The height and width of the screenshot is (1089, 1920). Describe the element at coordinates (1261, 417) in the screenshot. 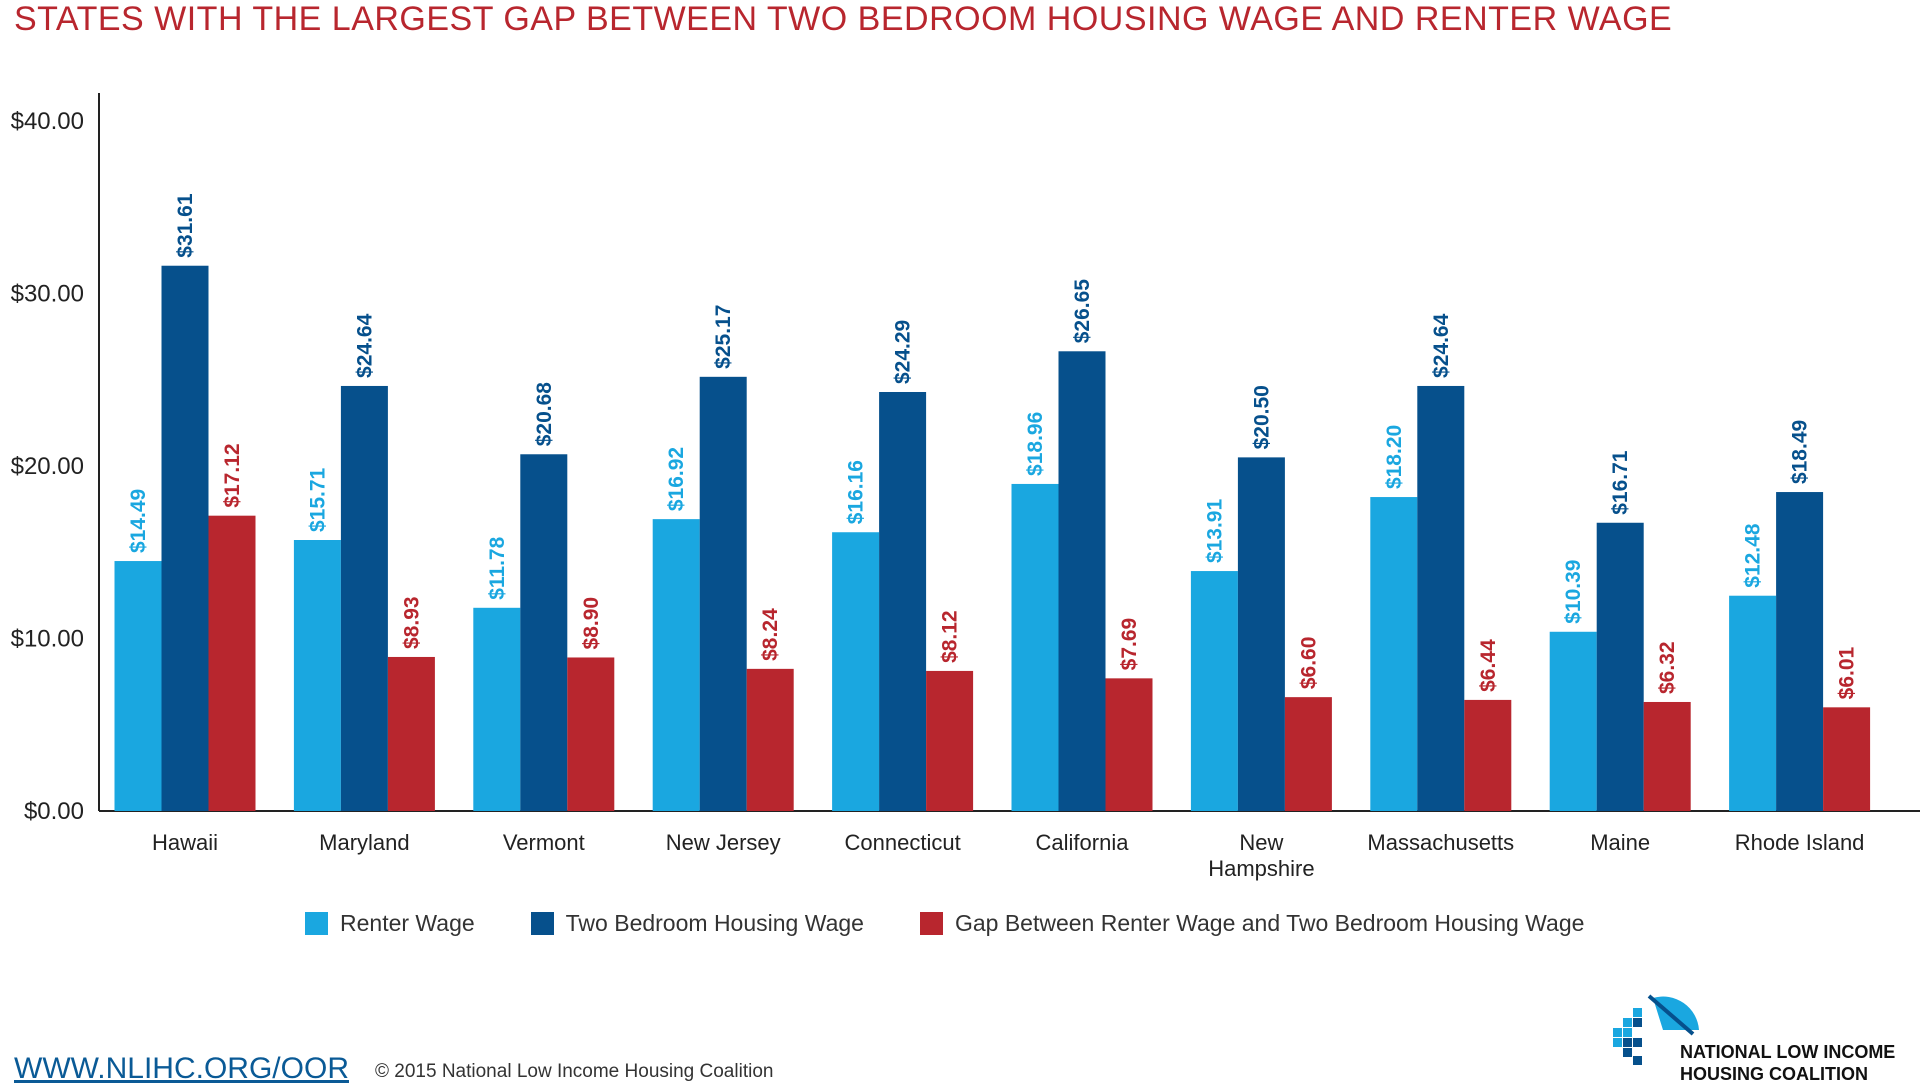

I see `data-label: $20.50` at that location.